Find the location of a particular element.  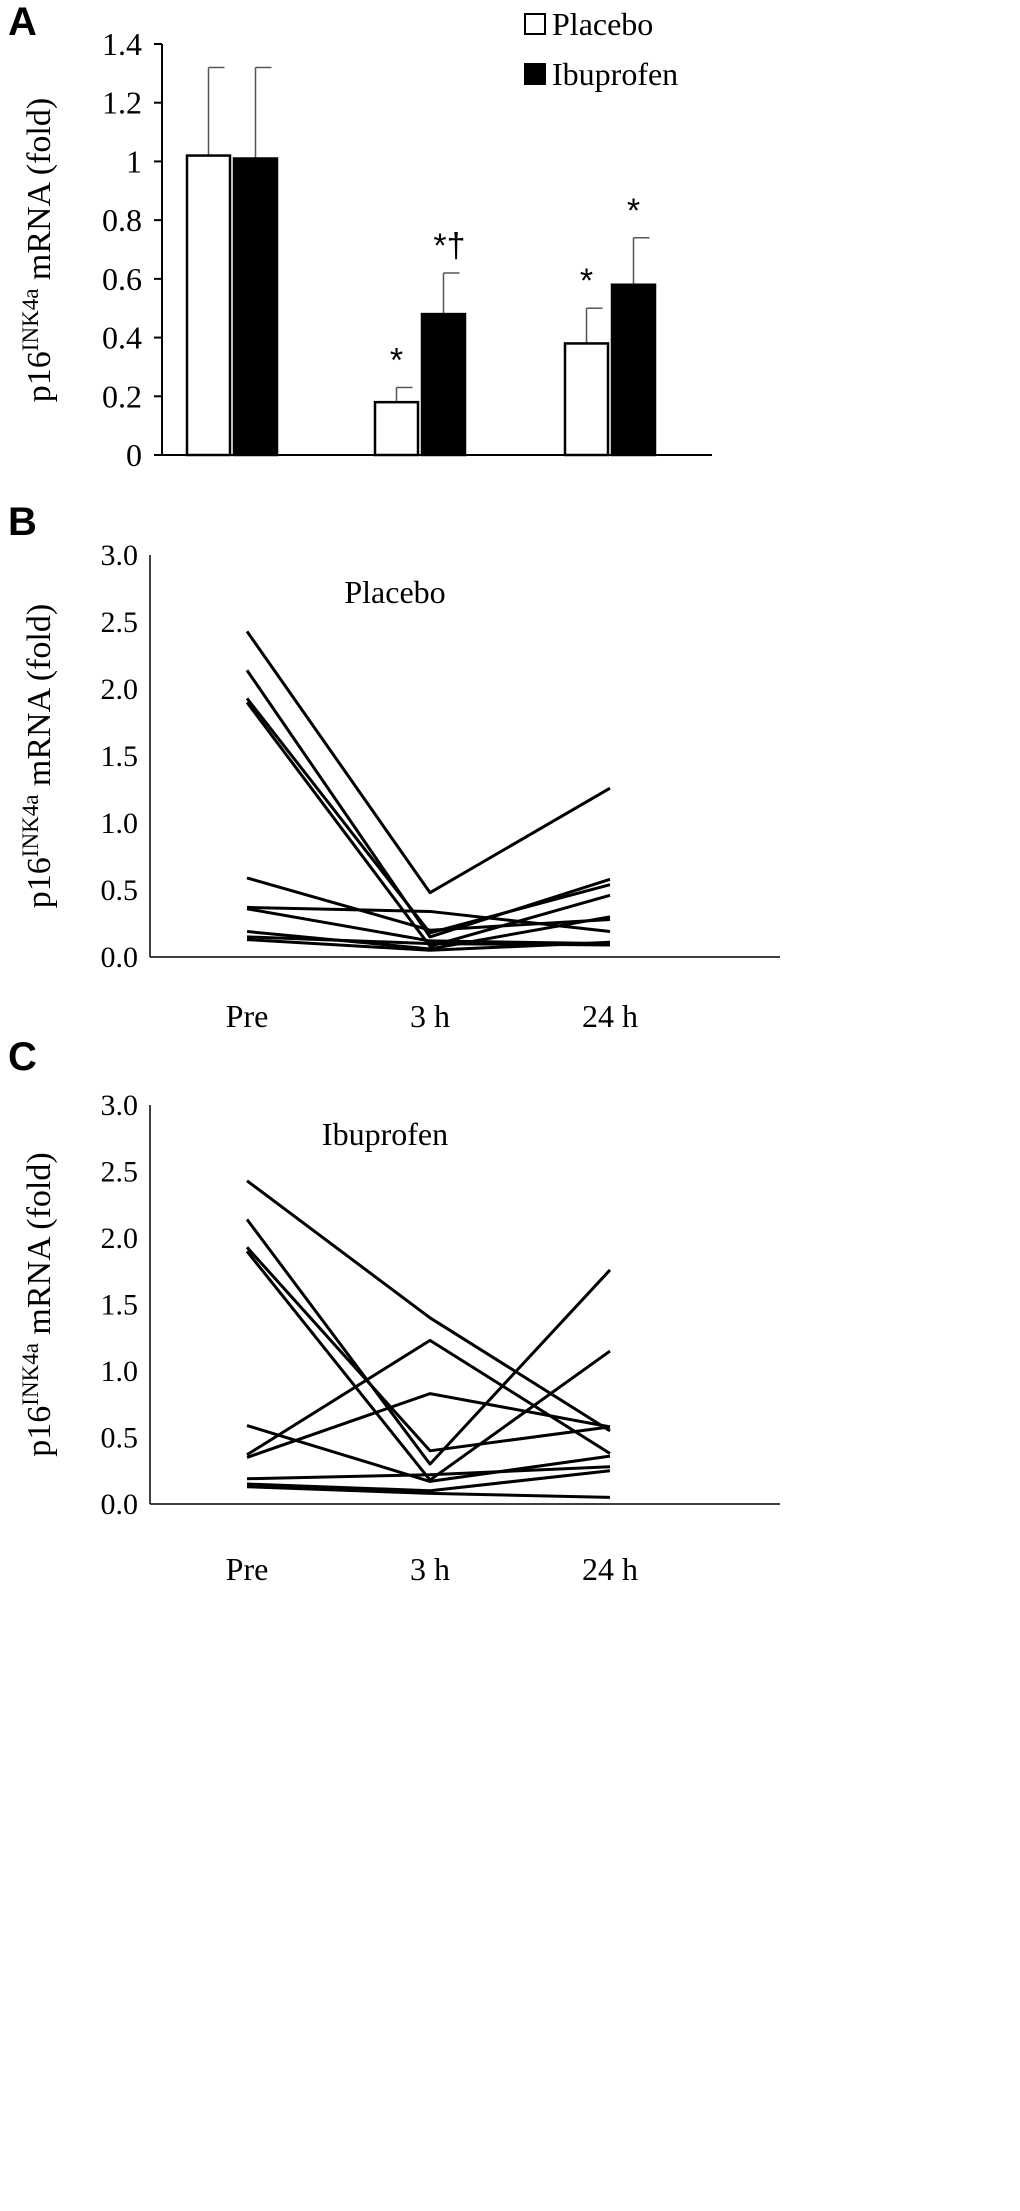

panel-c-y-axis-label: p16INK4a mRNA (fold) is located at coordinates (38, 1304).